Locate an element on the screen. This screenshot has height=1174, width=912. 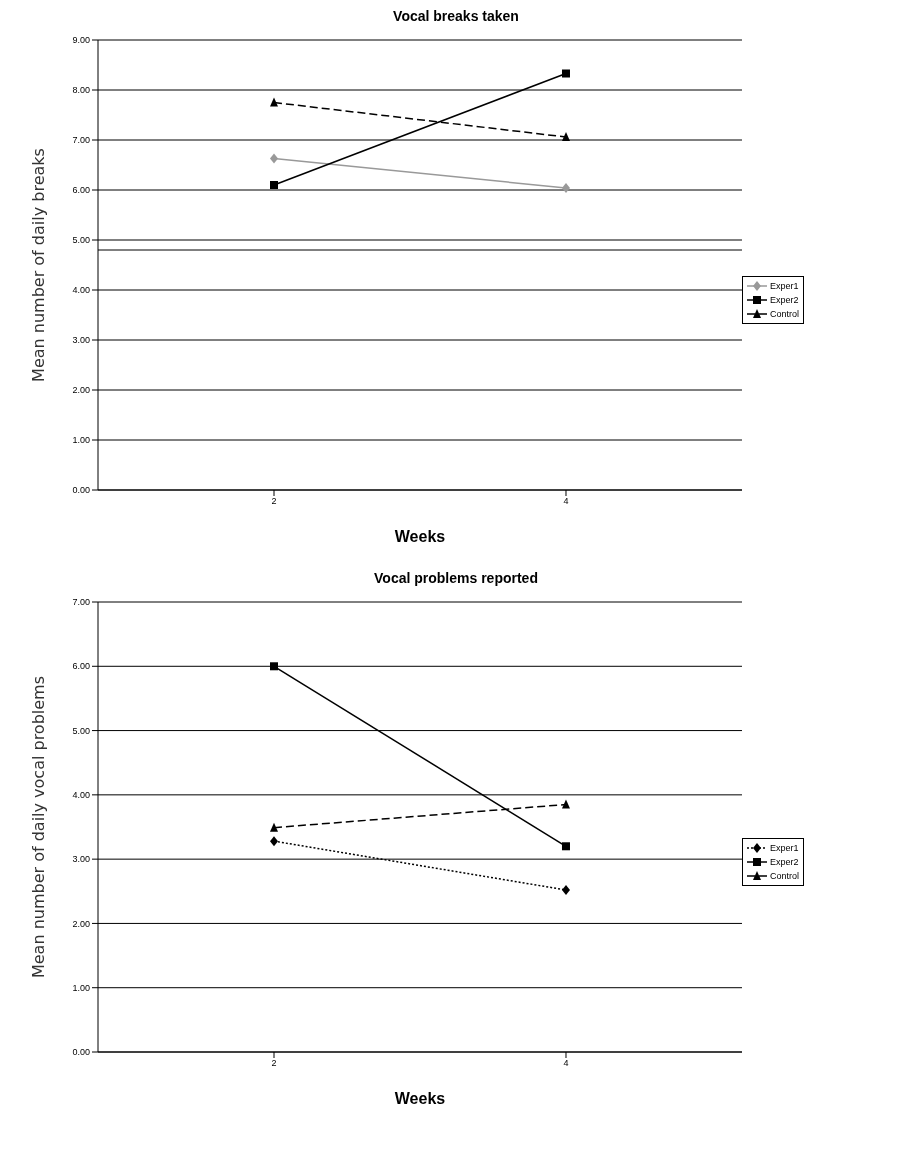
chart-title: Vocal problems reported is located at coordinates (456, 579).